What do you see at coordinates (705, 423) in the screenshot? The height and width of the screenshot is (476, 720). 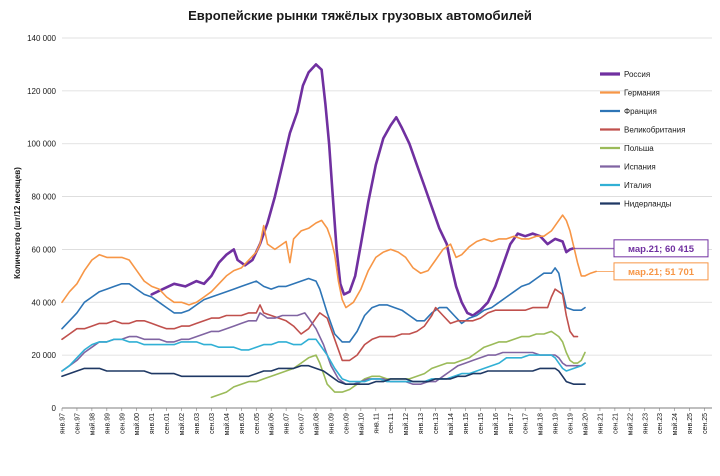 I see `x-tick-label: сен.25` at bounding box center [705, 423].